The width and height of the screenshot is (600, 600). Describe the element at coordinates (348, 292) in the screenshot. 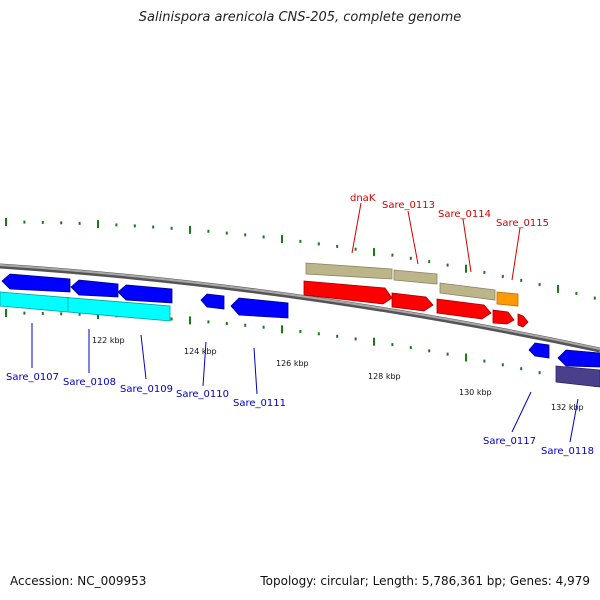

I see `cds-dnaK` at that location.